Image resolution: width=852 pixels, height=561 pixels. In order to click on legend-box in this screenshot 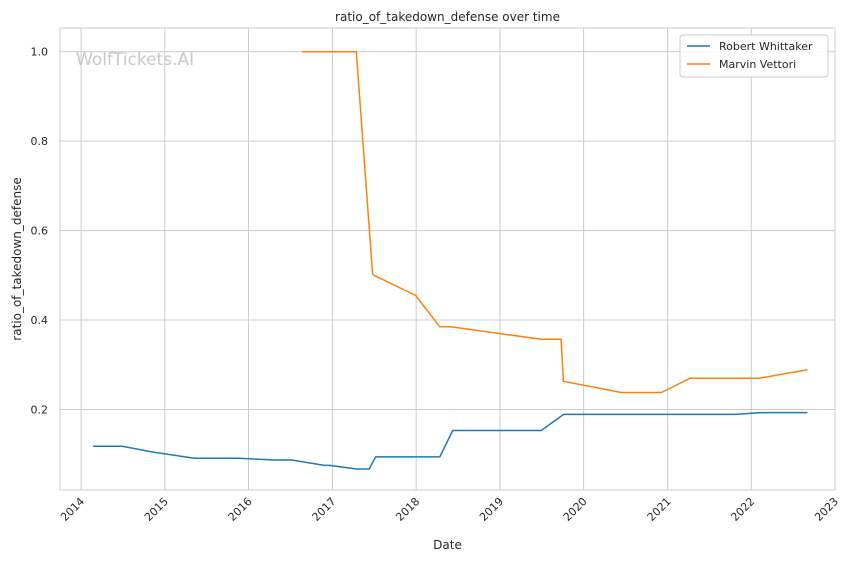, I will do `click(754, 56)`.